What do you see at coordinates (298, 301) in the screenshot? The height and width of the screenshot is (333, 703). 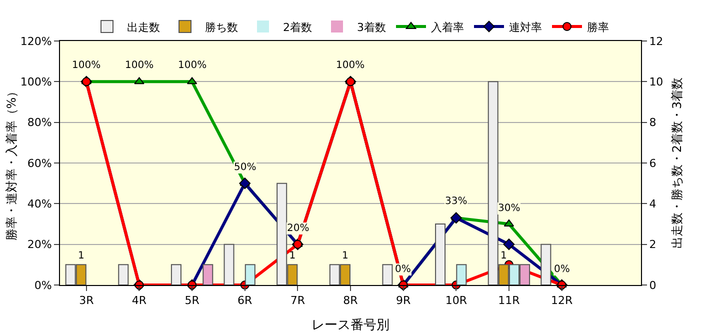 I see `x-tick-label: 7R` at bounding box center [298, 301].